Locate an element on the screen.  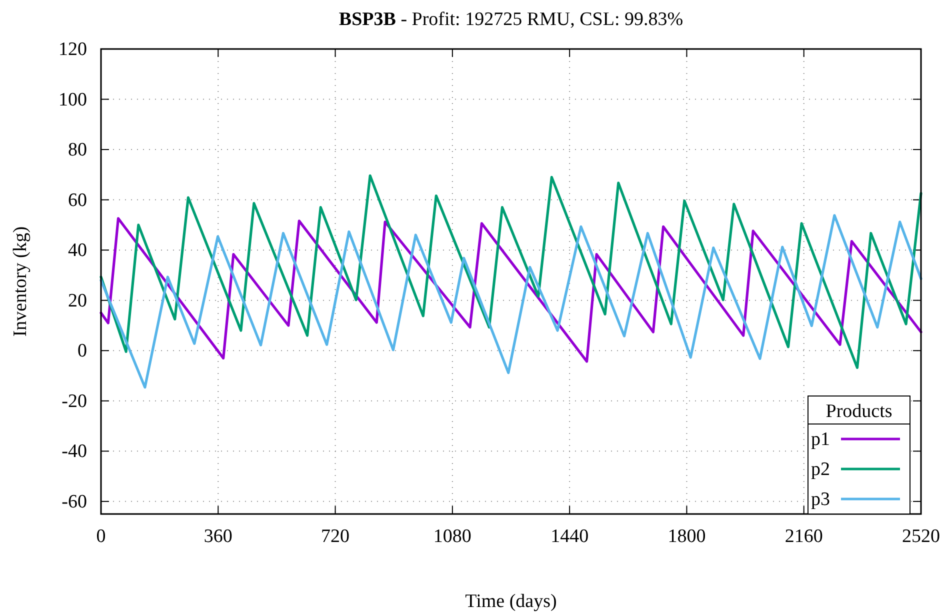
y-tick-label: 0 is located at coordinates (82, 351).